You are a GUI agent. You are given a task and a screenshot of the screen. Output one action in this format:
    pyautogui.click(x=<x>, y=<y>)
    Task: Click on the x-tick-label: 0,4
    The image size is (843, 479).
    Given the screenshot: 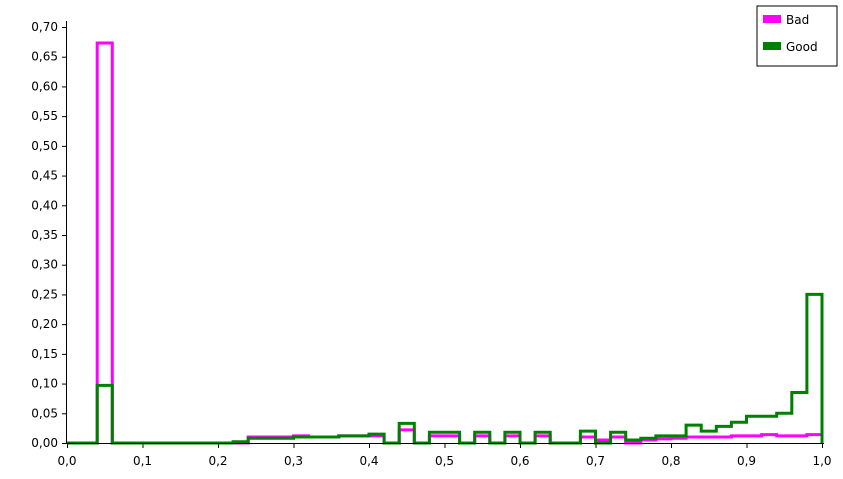 What is the action you would take?
    pyautogui.click(x=368, y=461)
    